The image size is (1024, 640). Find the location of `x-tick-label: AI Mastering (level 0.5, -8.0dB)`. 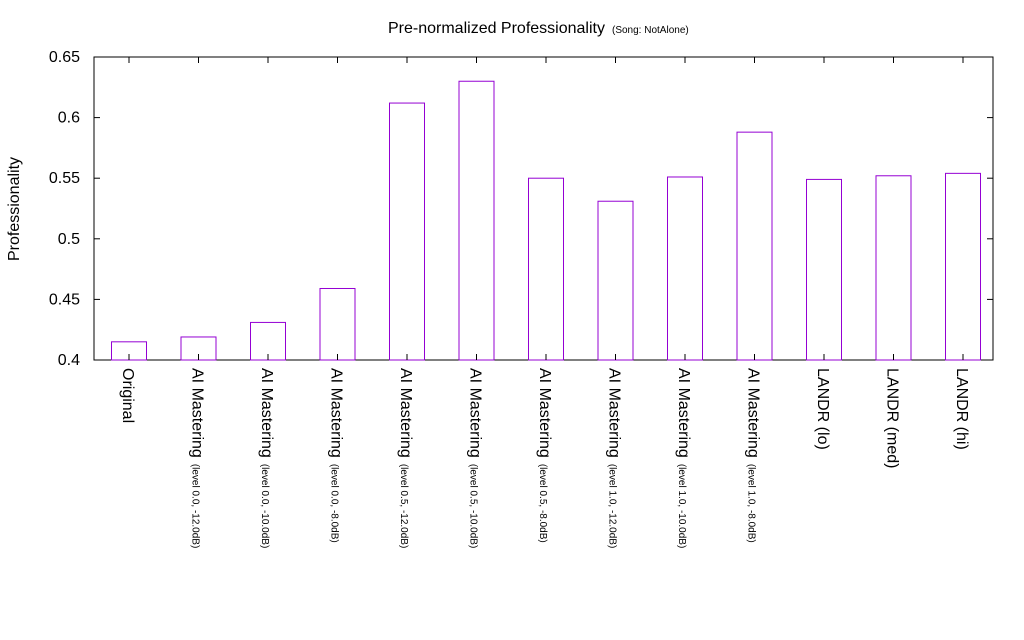

x-tick-label: AI Mastering (level 0.5, -8.0dB) is located at coordinates (544, 455).